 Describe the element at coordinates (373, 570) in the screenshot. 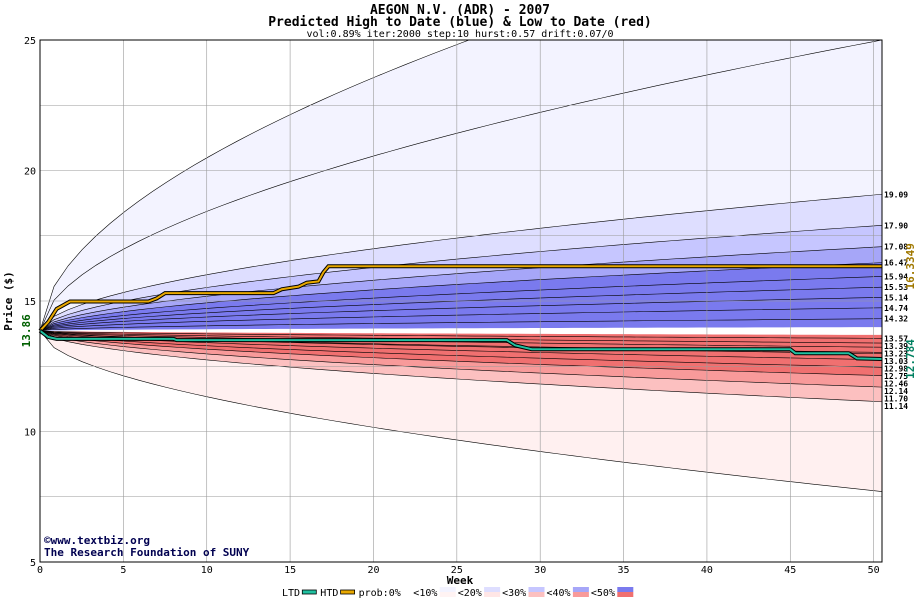

I see `x-tick-label: 20` at that location.